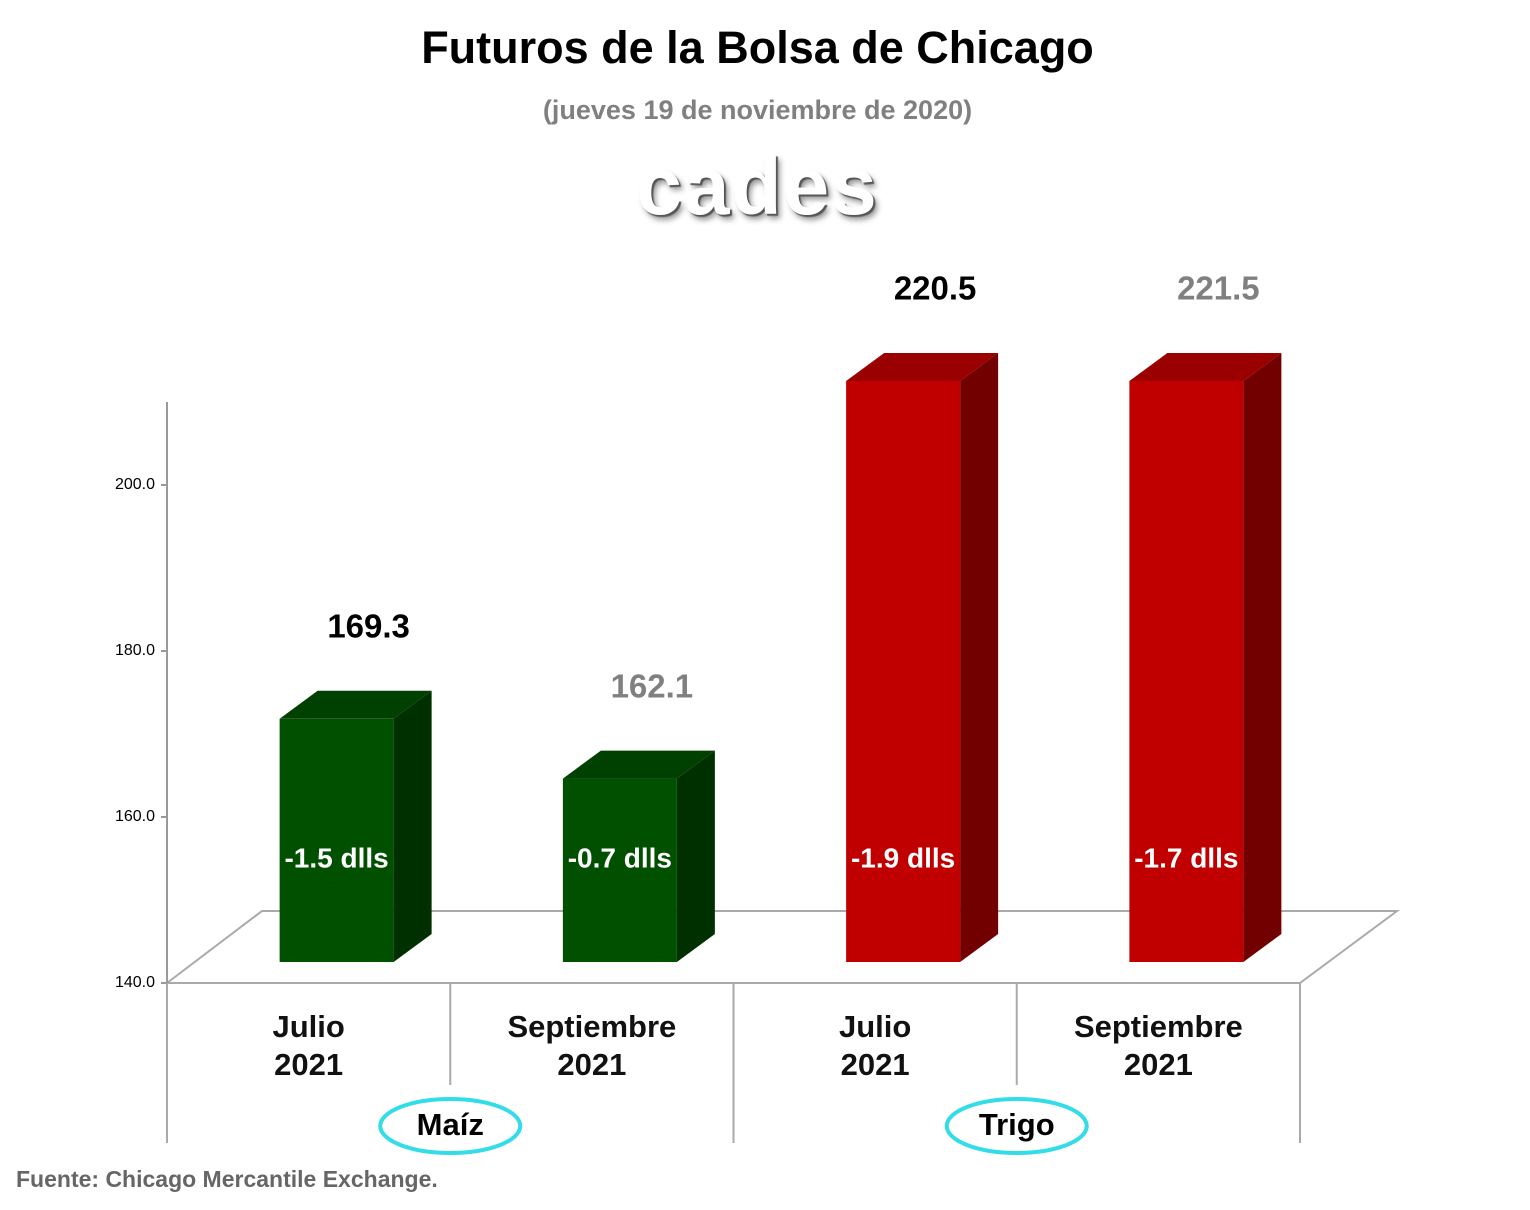 This screenshot has width=1530, height=1210. Describe the element at coordinates (135, 650) in the screenshot. I see `y-tick-label: 180.0` at that location.